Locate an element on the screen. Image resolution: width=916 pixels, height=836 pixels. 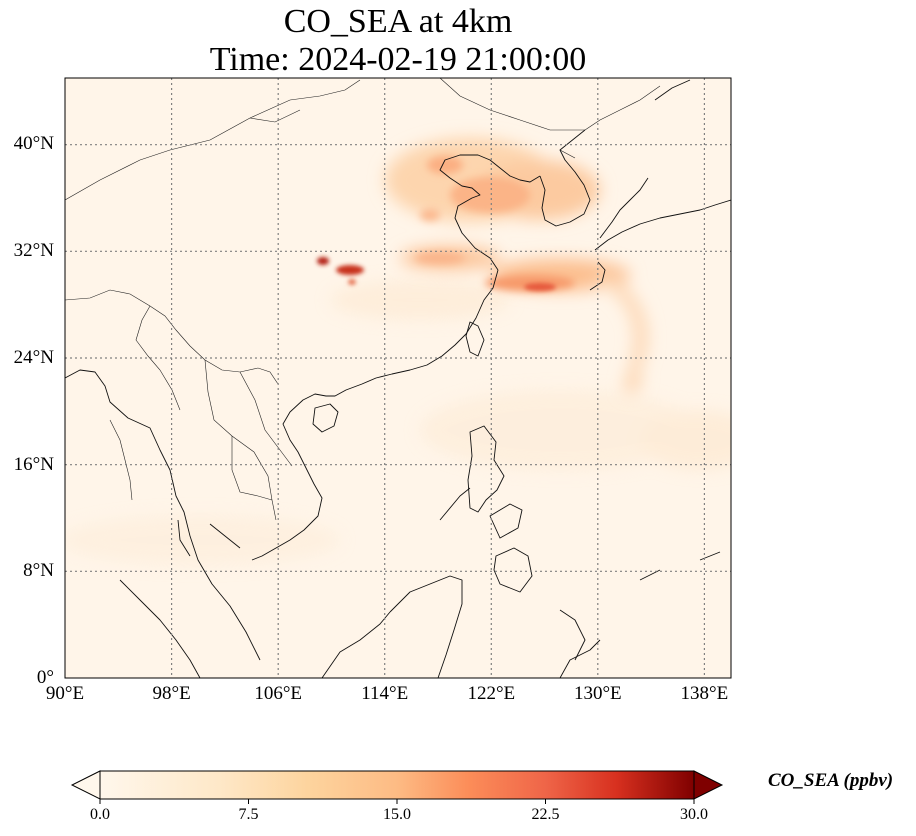
colorbar-label: CO_SEA (ppbv) is located at coordinates (831, 780).